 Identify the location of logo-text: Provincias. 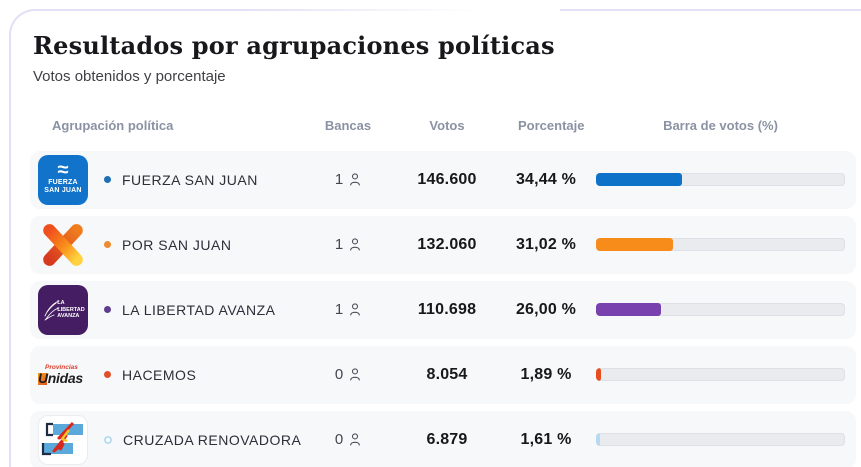
(61, 367).